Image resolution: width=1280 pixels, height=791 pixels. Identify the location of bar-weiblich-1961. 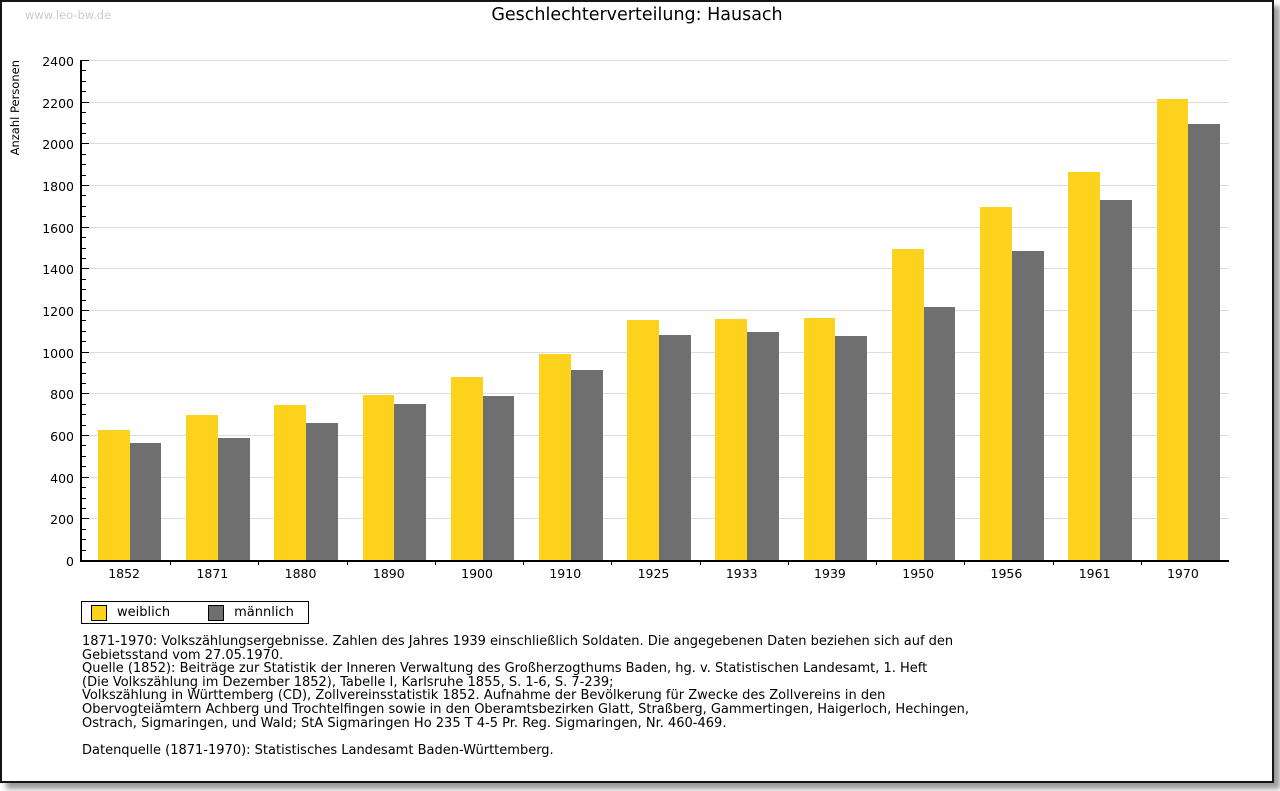
(1084, 365).